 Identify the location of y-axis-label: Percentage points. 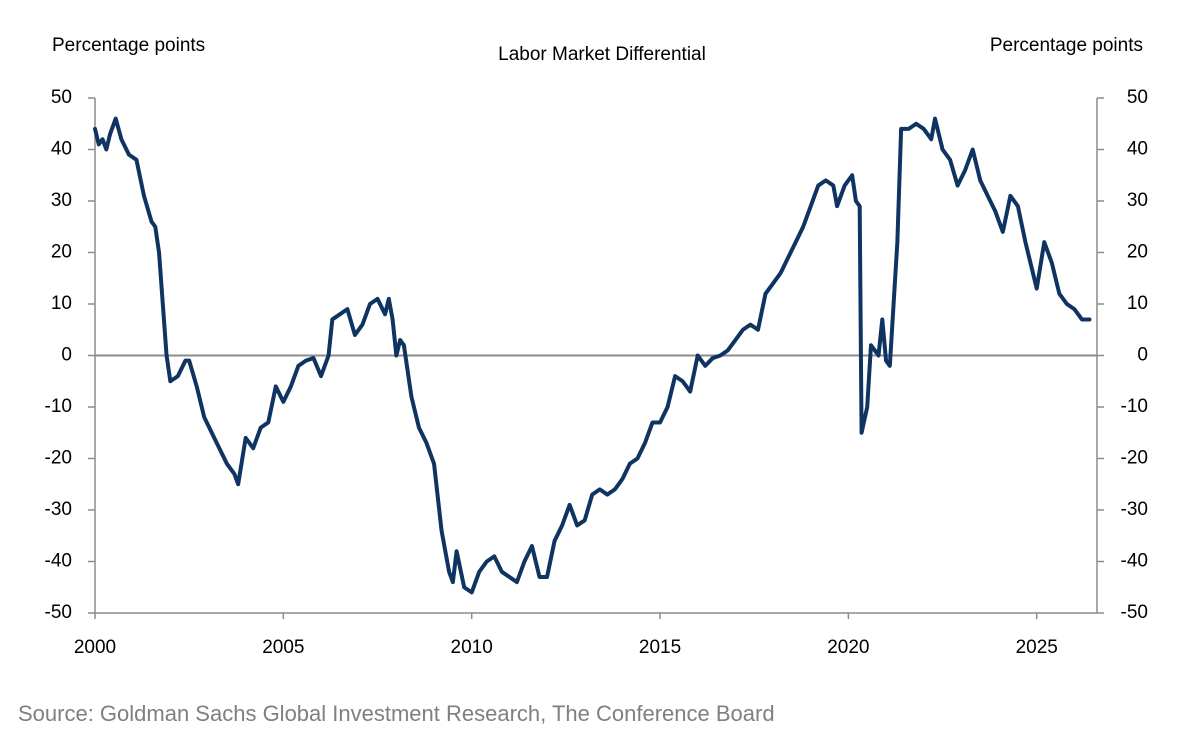
(128, 45).